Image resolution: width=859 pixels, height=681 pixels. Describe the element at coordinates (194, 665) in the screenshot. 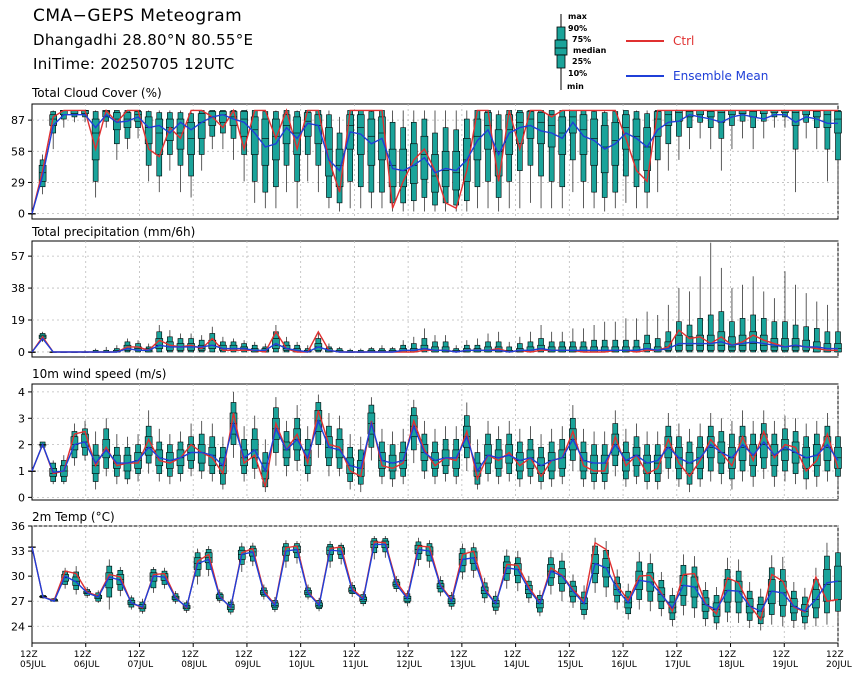

I see `x-tick-date-label: 08JUL` at that location.